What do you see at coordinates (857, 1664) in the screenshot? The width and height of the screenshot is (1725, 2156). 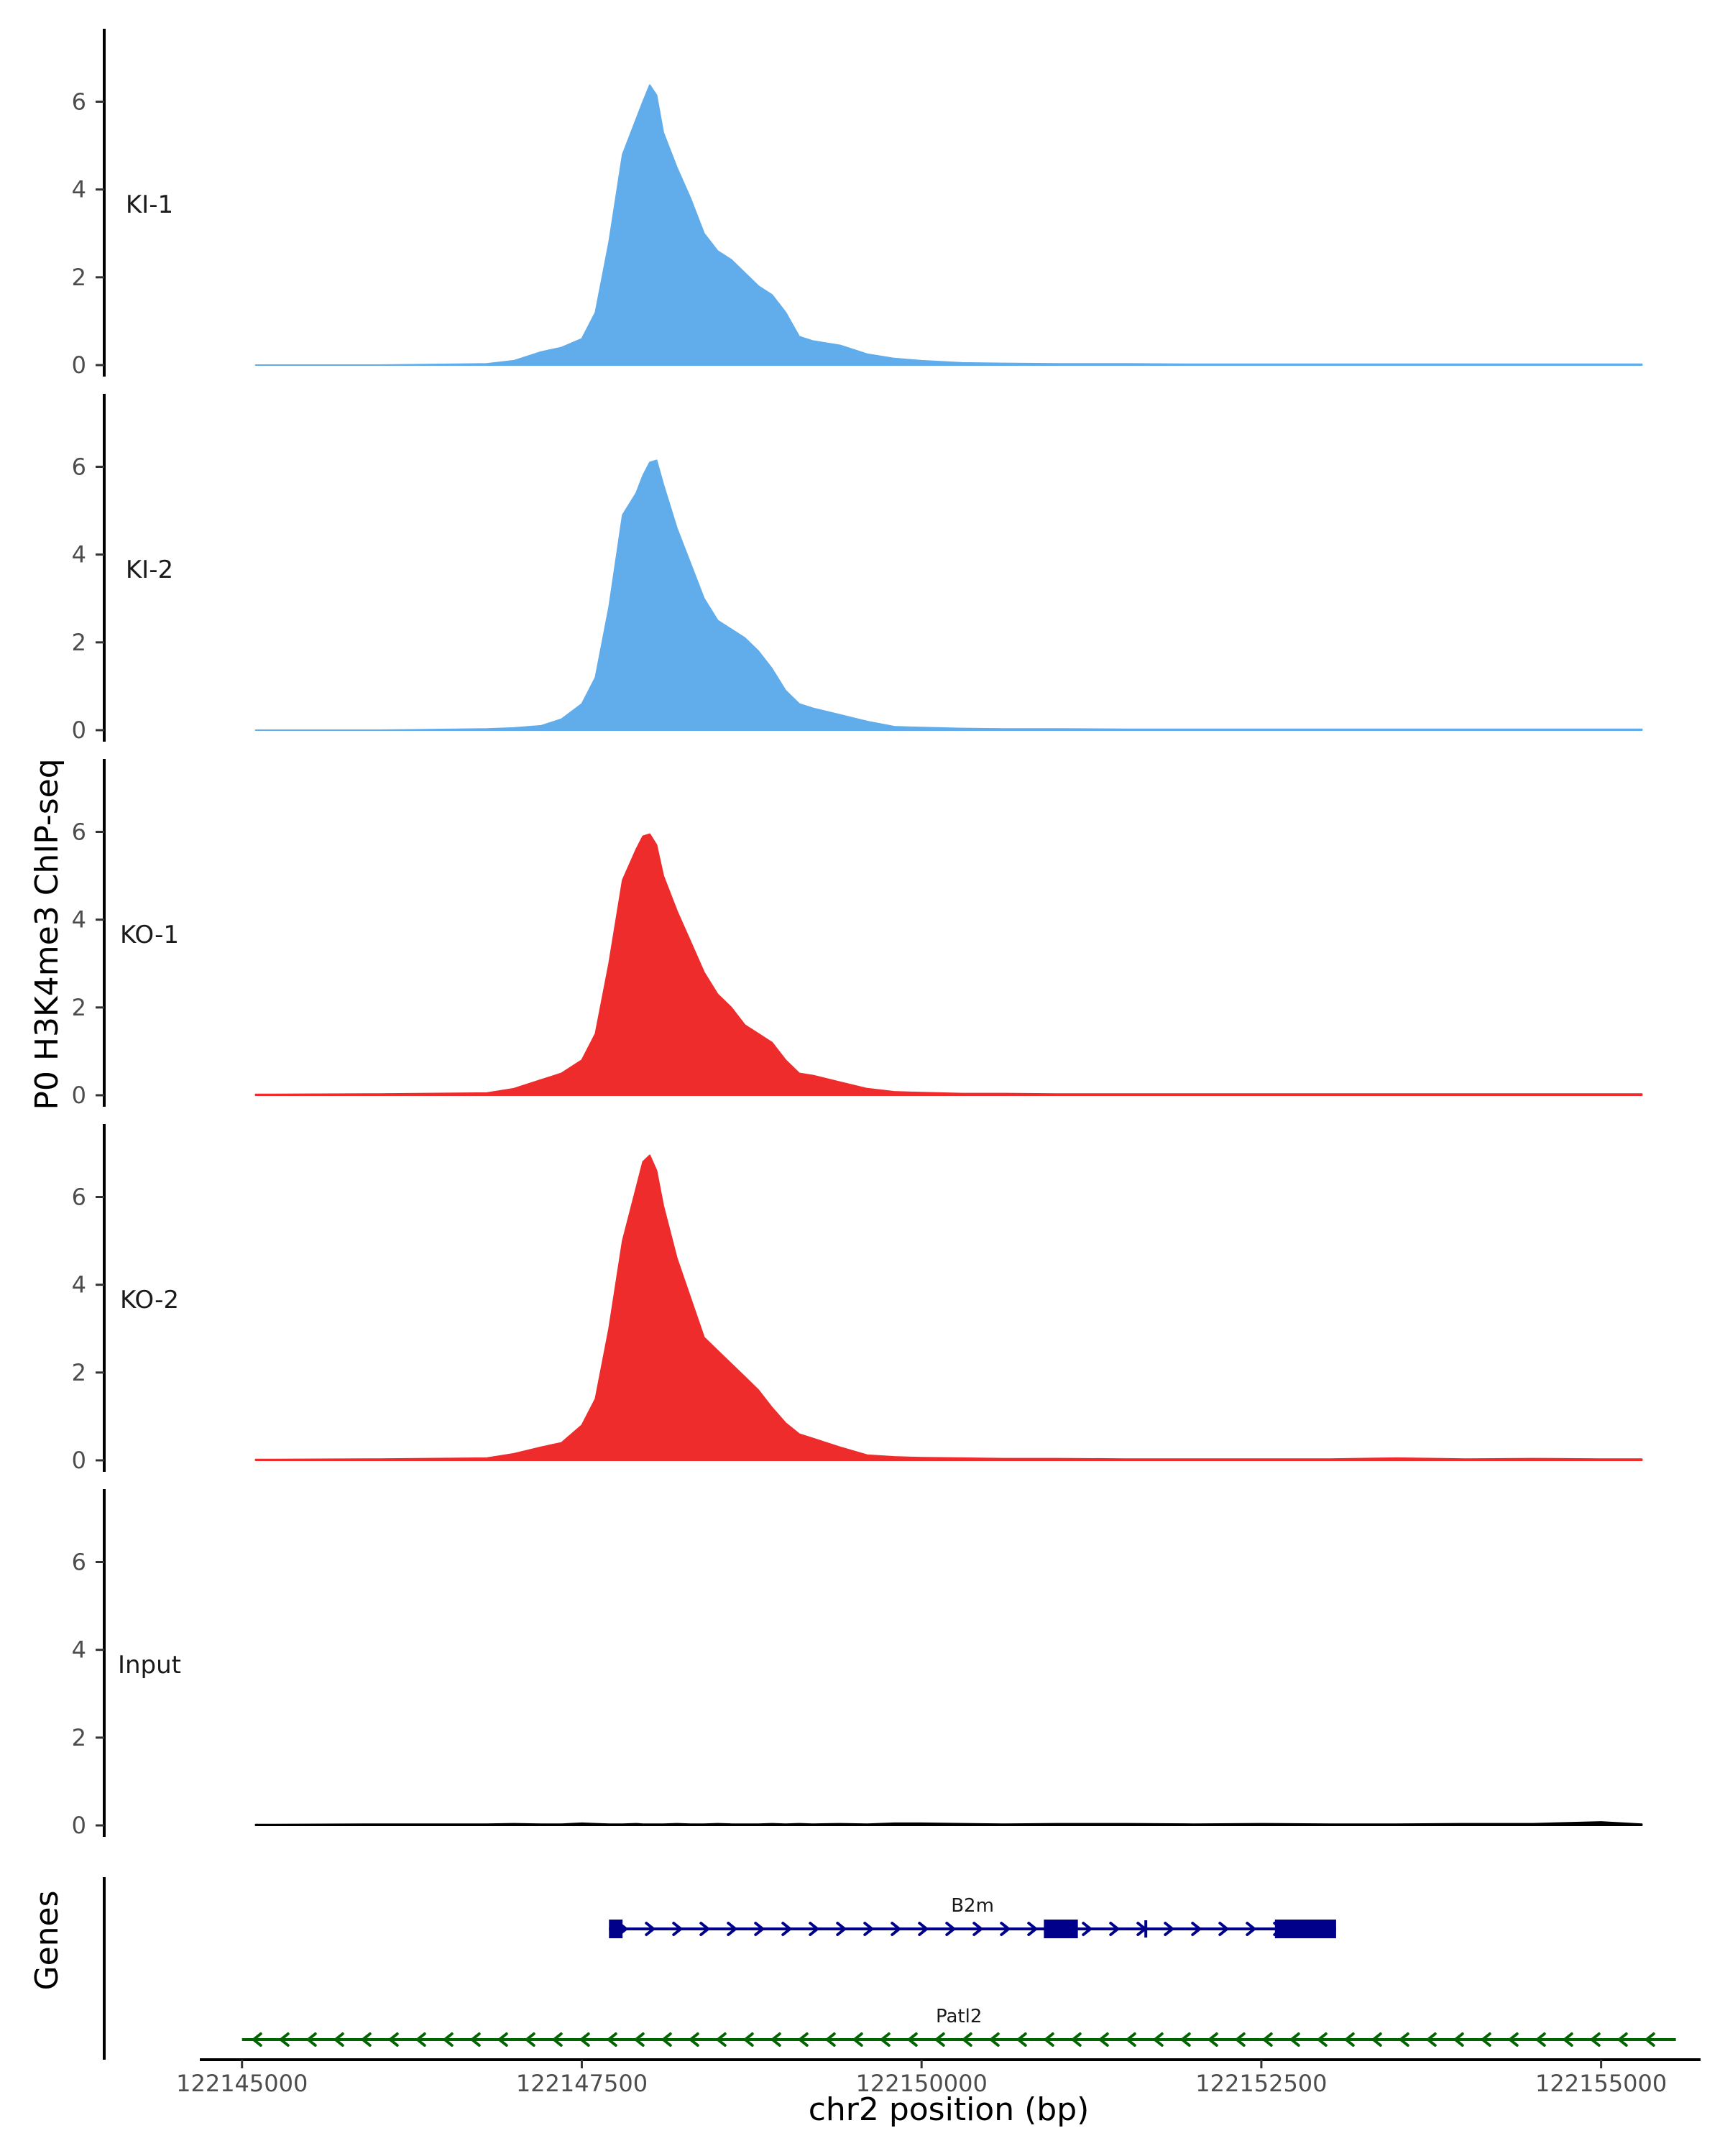 I see `track-input: 0 2 4 6 Input` at bounding box center [857, 1664].